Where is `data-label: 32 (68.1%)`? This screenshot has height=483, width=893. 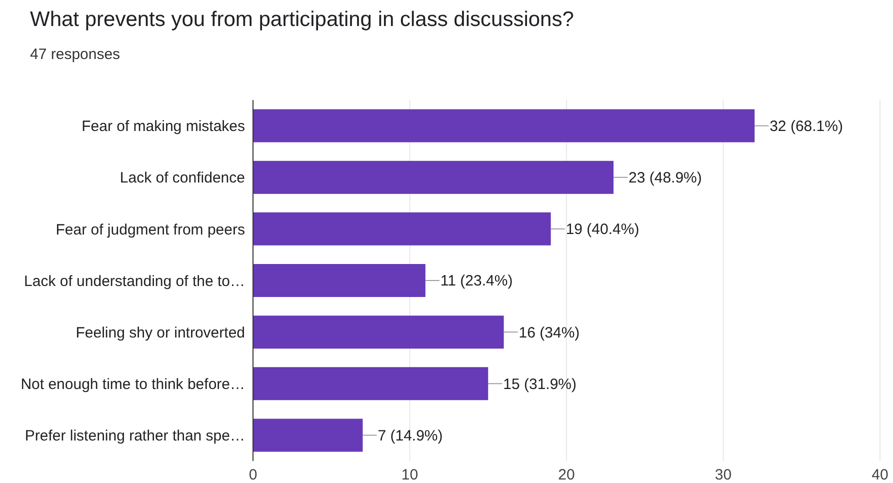 data-label: 32 (68.1%) is located at coordinates (806, 127).